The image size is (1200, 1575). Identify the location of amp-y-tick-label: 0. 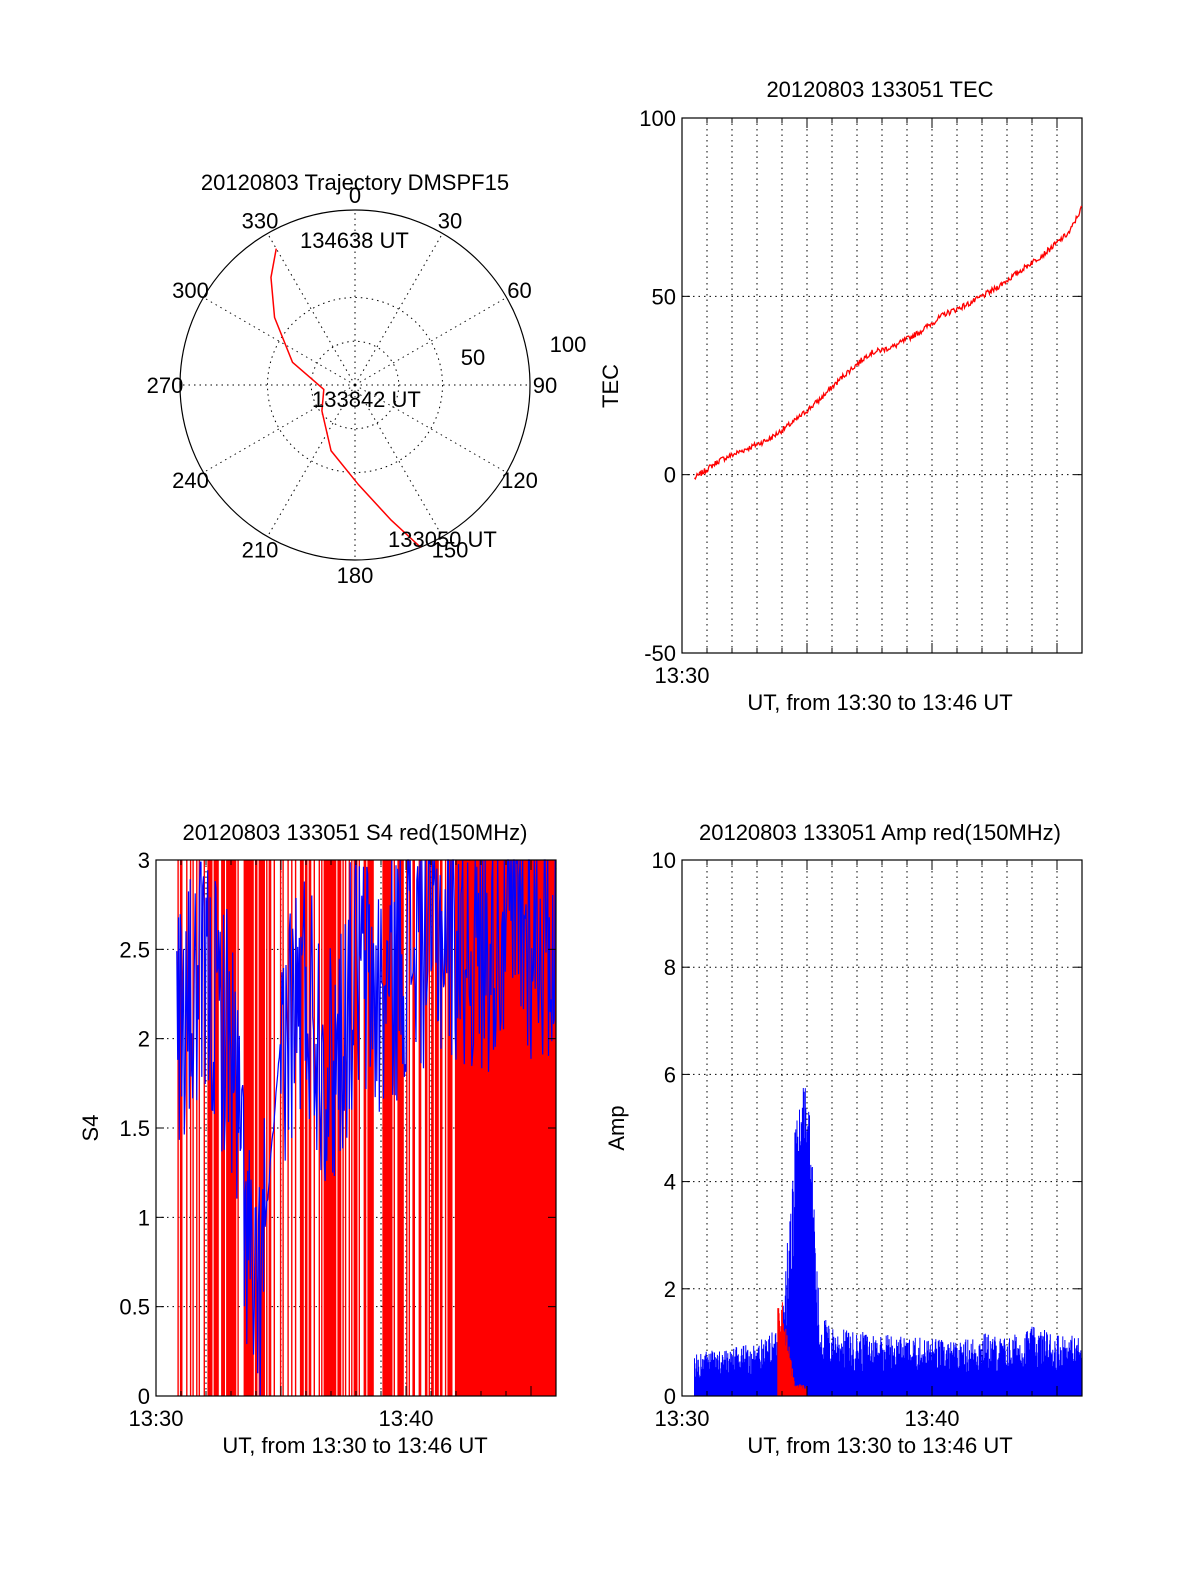
(670, 1396).